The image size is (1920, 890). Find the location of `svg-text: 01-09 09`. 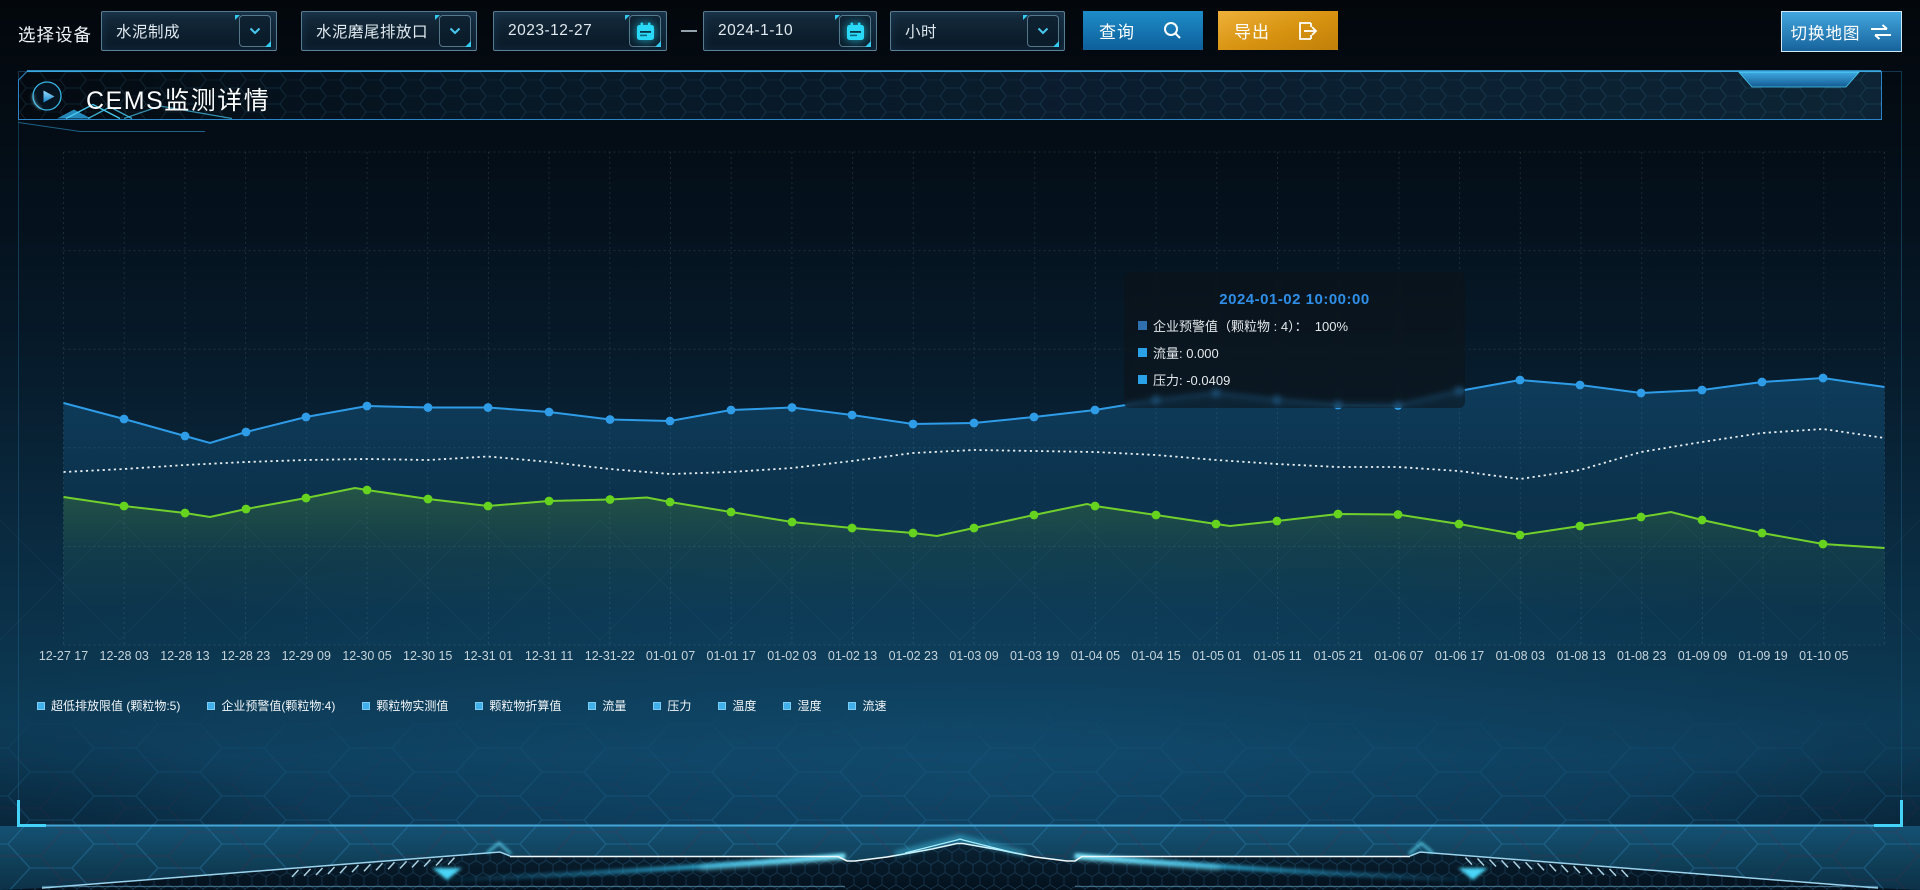

svg-text: 01-09 09 is located at coordinates (1702, 656).